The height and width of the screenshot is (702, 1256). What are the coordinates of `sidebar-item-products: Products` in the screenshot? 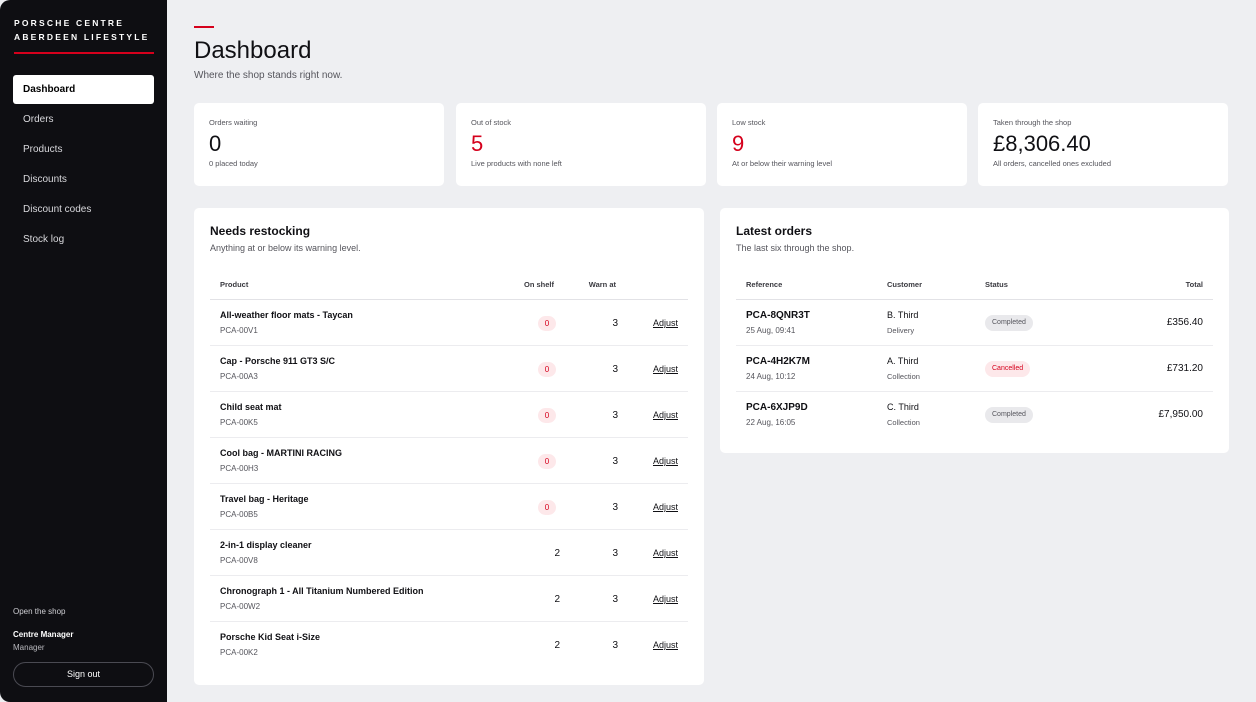 It's located at (43, 149).